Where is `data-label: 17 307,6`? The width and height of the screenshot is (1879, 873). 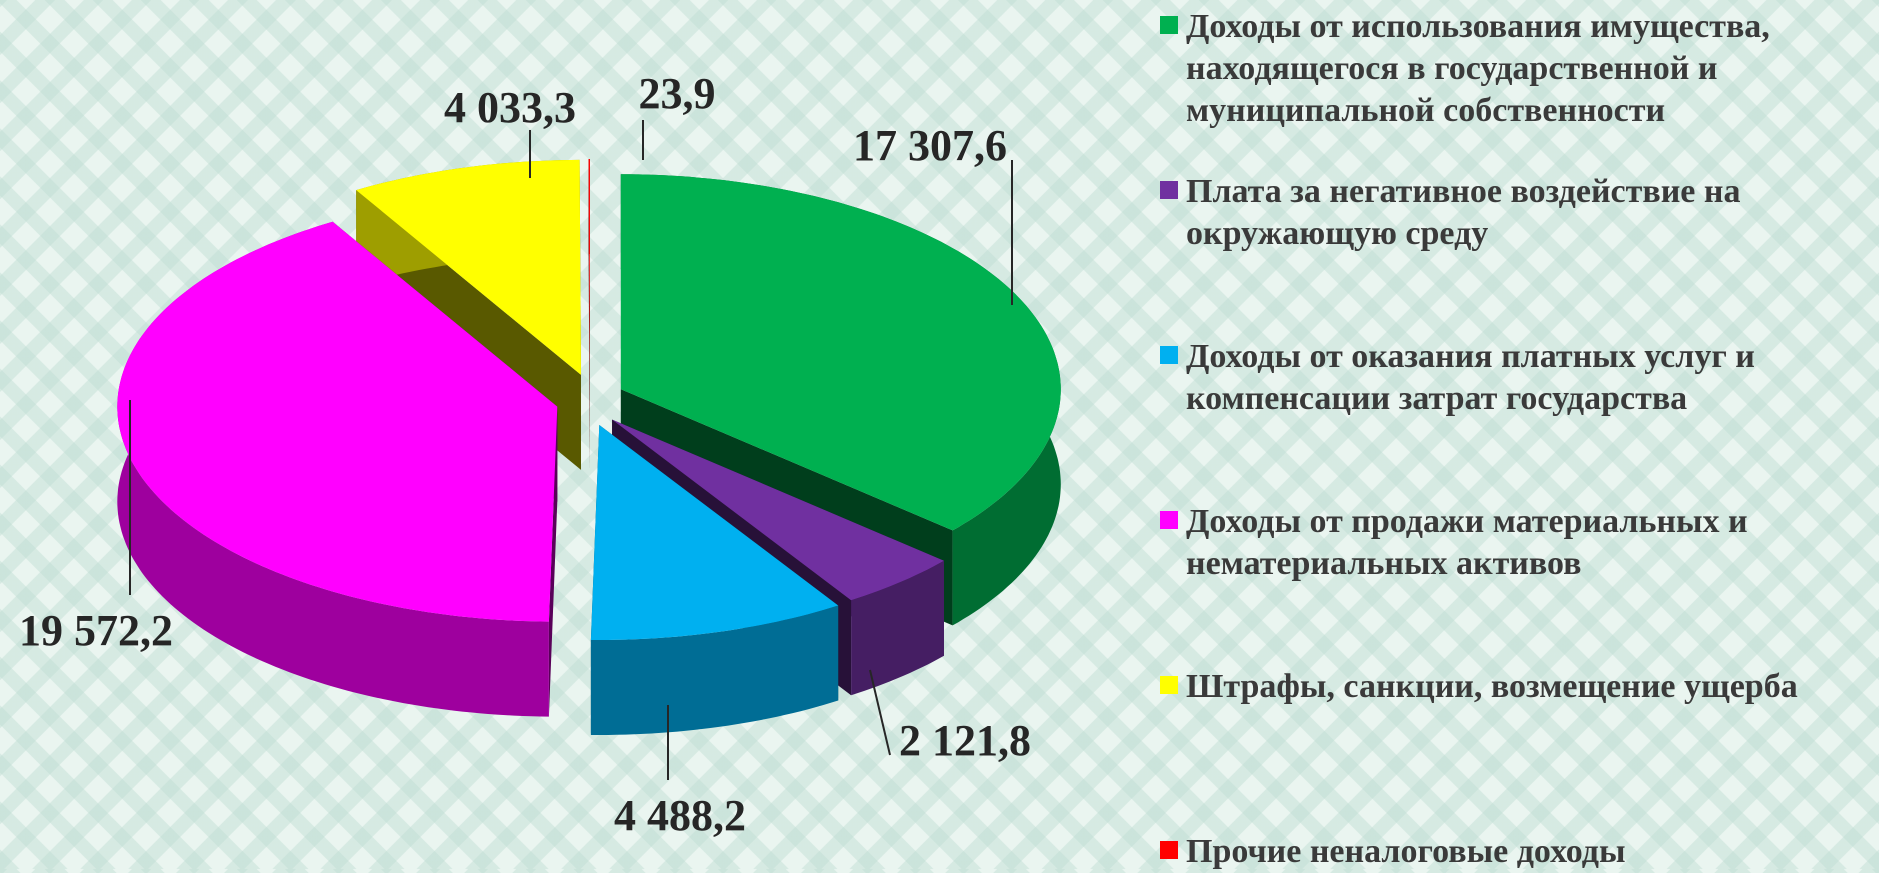
data-label: 17 307,6 is located at coordinates (930, 145).